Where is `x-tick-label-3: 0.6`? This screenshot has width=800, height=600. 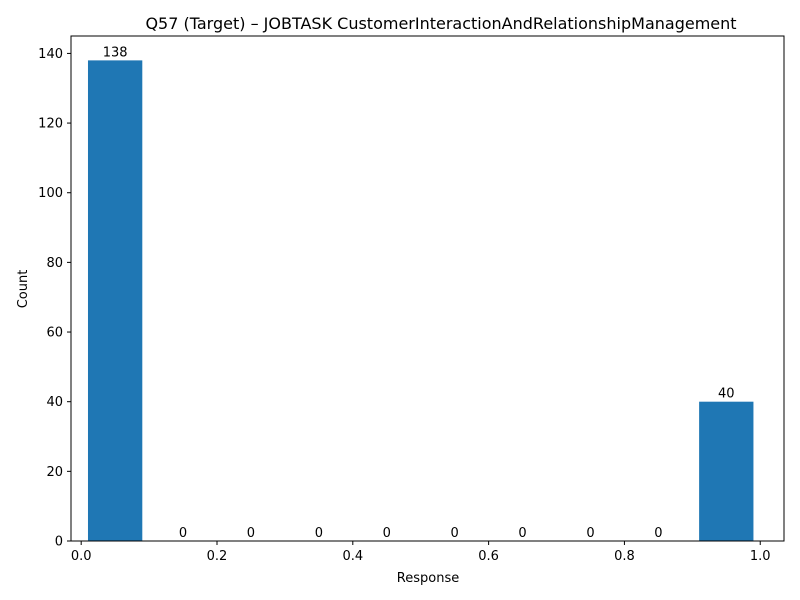
x-tick-label-3: 0.6 is located at coordinates (488, 556).